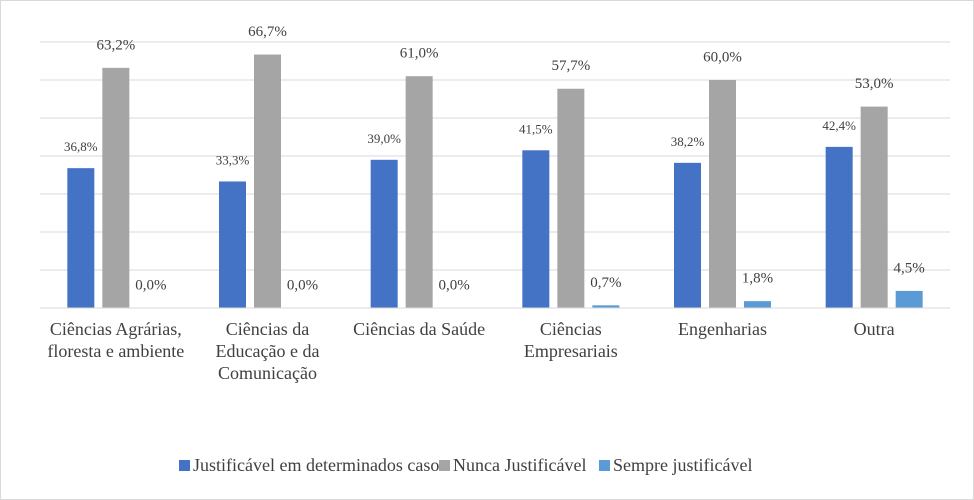 The height and width of the screenshot is (500, 974). Describe the element at coordinates (267, 32) in the screenshot. I see `data-label: 66,7%` at that location.